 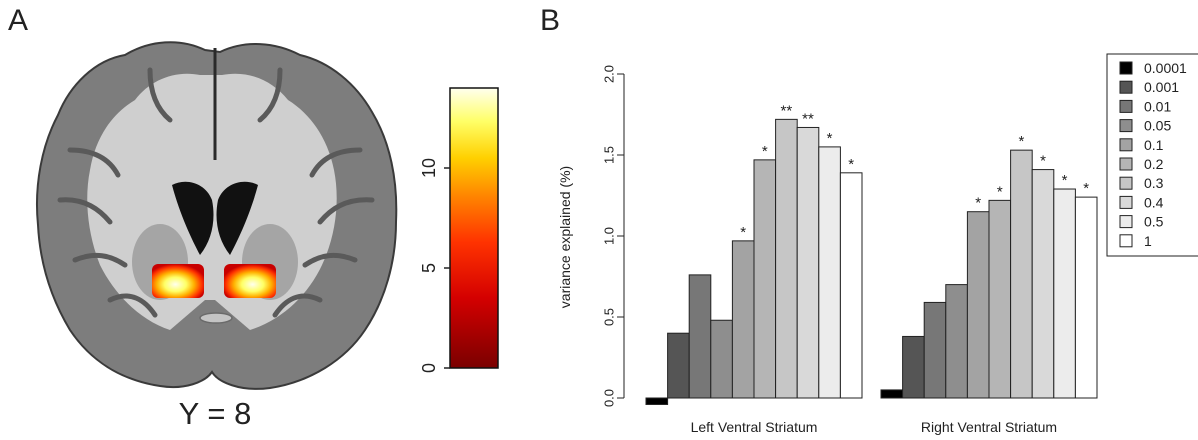 I want to click on legend-label: 0.4, so click(x=1154, y=202).